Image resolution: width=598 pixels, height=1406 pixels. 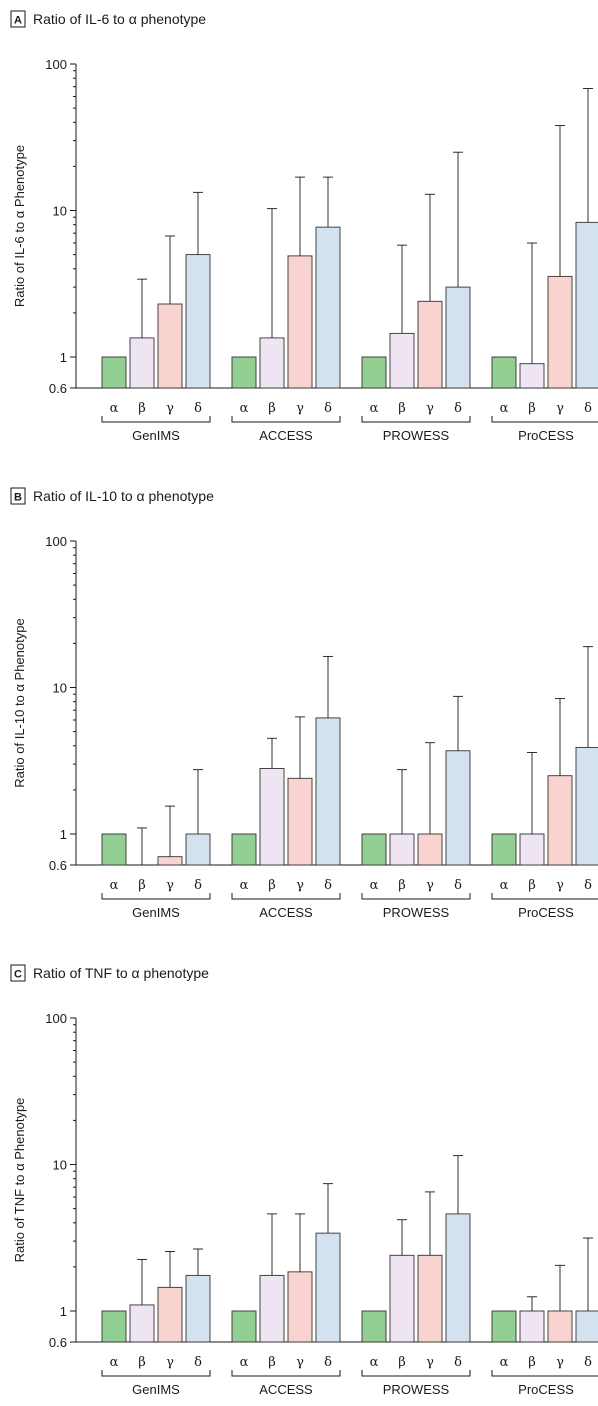 I want to click on panel-title: Ratio of IL-10 to α phenotype, so click(x=123, y=496).